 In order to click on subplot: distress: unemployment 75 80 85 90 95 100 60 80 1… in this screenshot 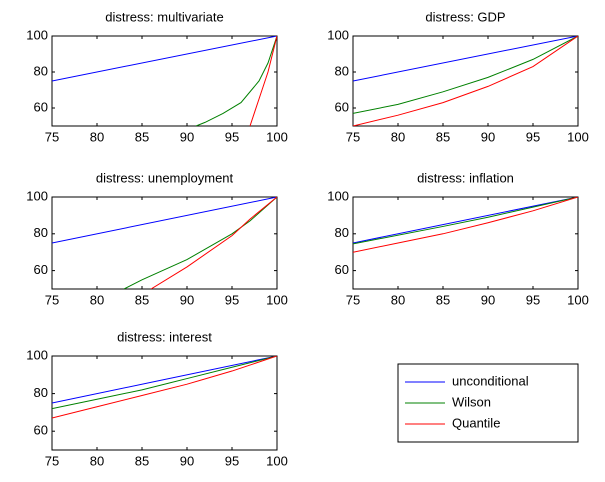, I will do `click(157, 238)`.